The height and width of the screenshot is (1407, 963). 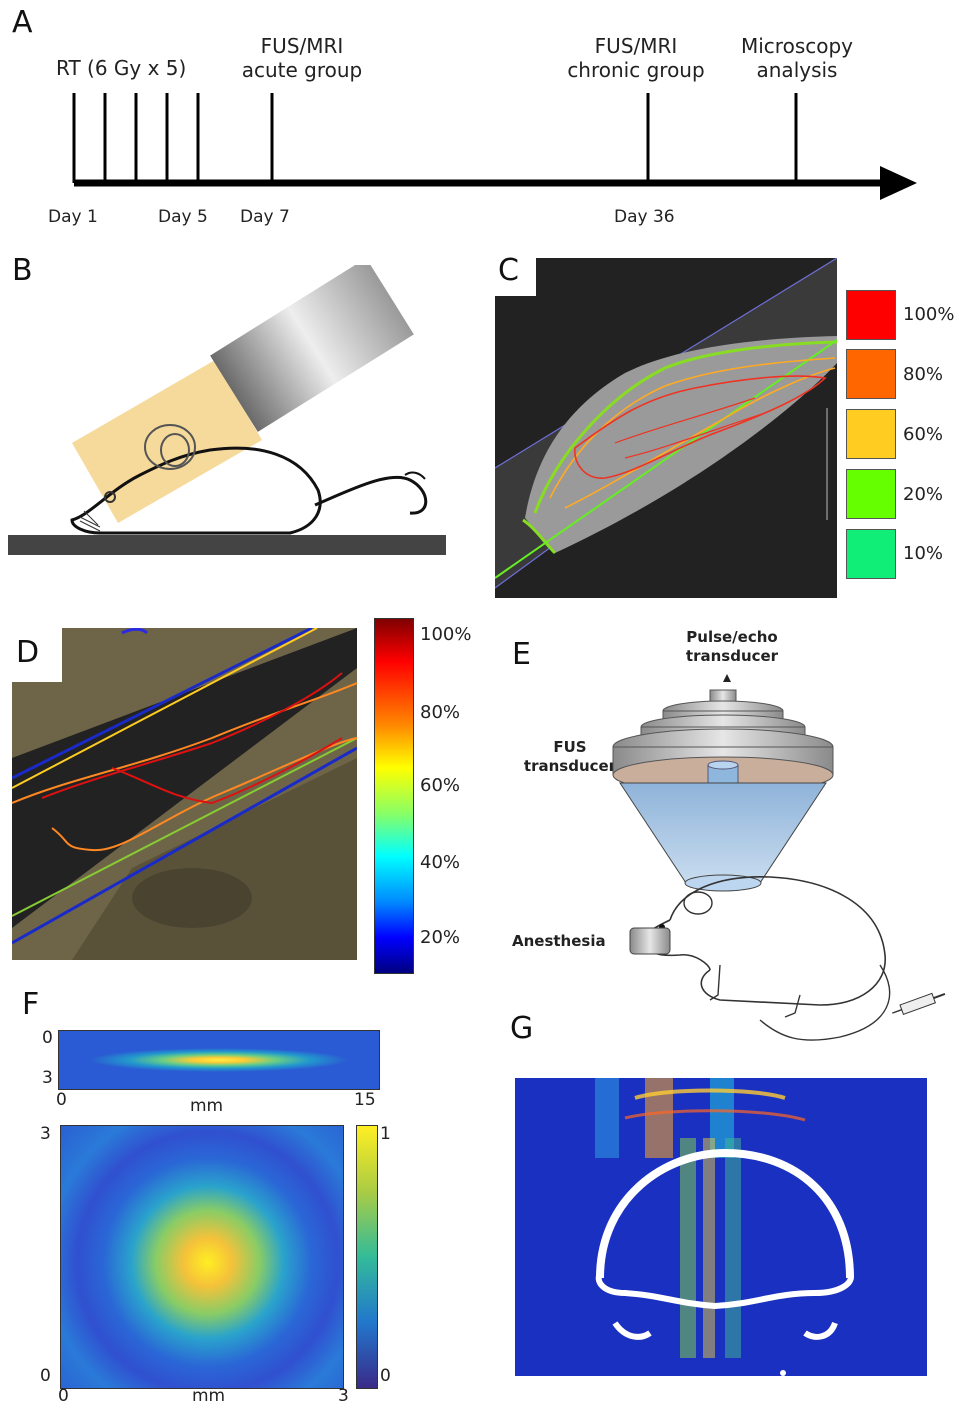 What do you see at coordinates (61, 1100) in the screenshot?
I see `axial-x-tick-0: 0` at bounding box center [61, 1100].